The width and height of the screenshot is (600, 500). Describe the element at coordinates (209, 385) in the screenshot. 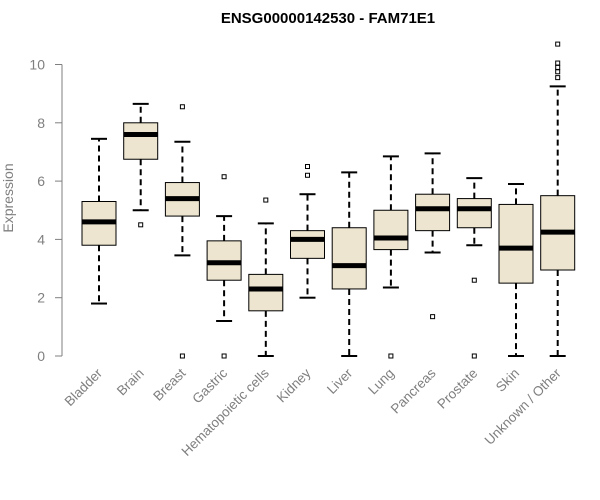

I see `x-label-gastric: Gastric` at that location.